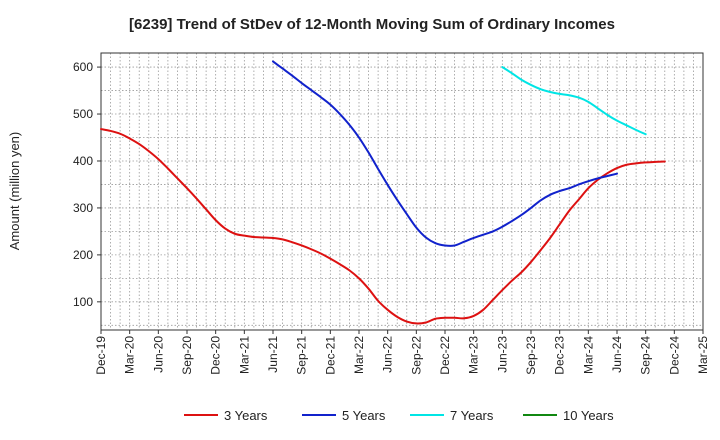 Image resolution: width=720 pixels, height=440 pixels. What do you see at coordinates (158, 354) in the screenshot?
I see `x-tick-label: Jun-20` at bounding box center [158, 354].